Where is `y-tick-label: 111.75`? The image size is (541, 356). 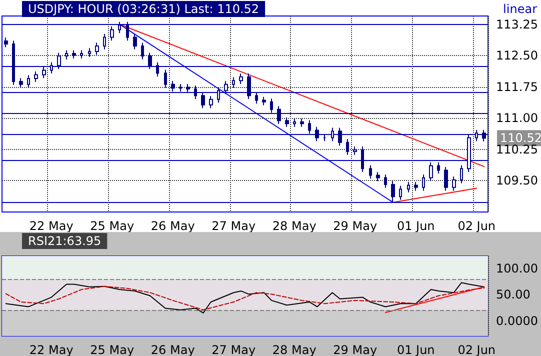 y-tick-label: 111.75 is located at coordinates (517, 87).